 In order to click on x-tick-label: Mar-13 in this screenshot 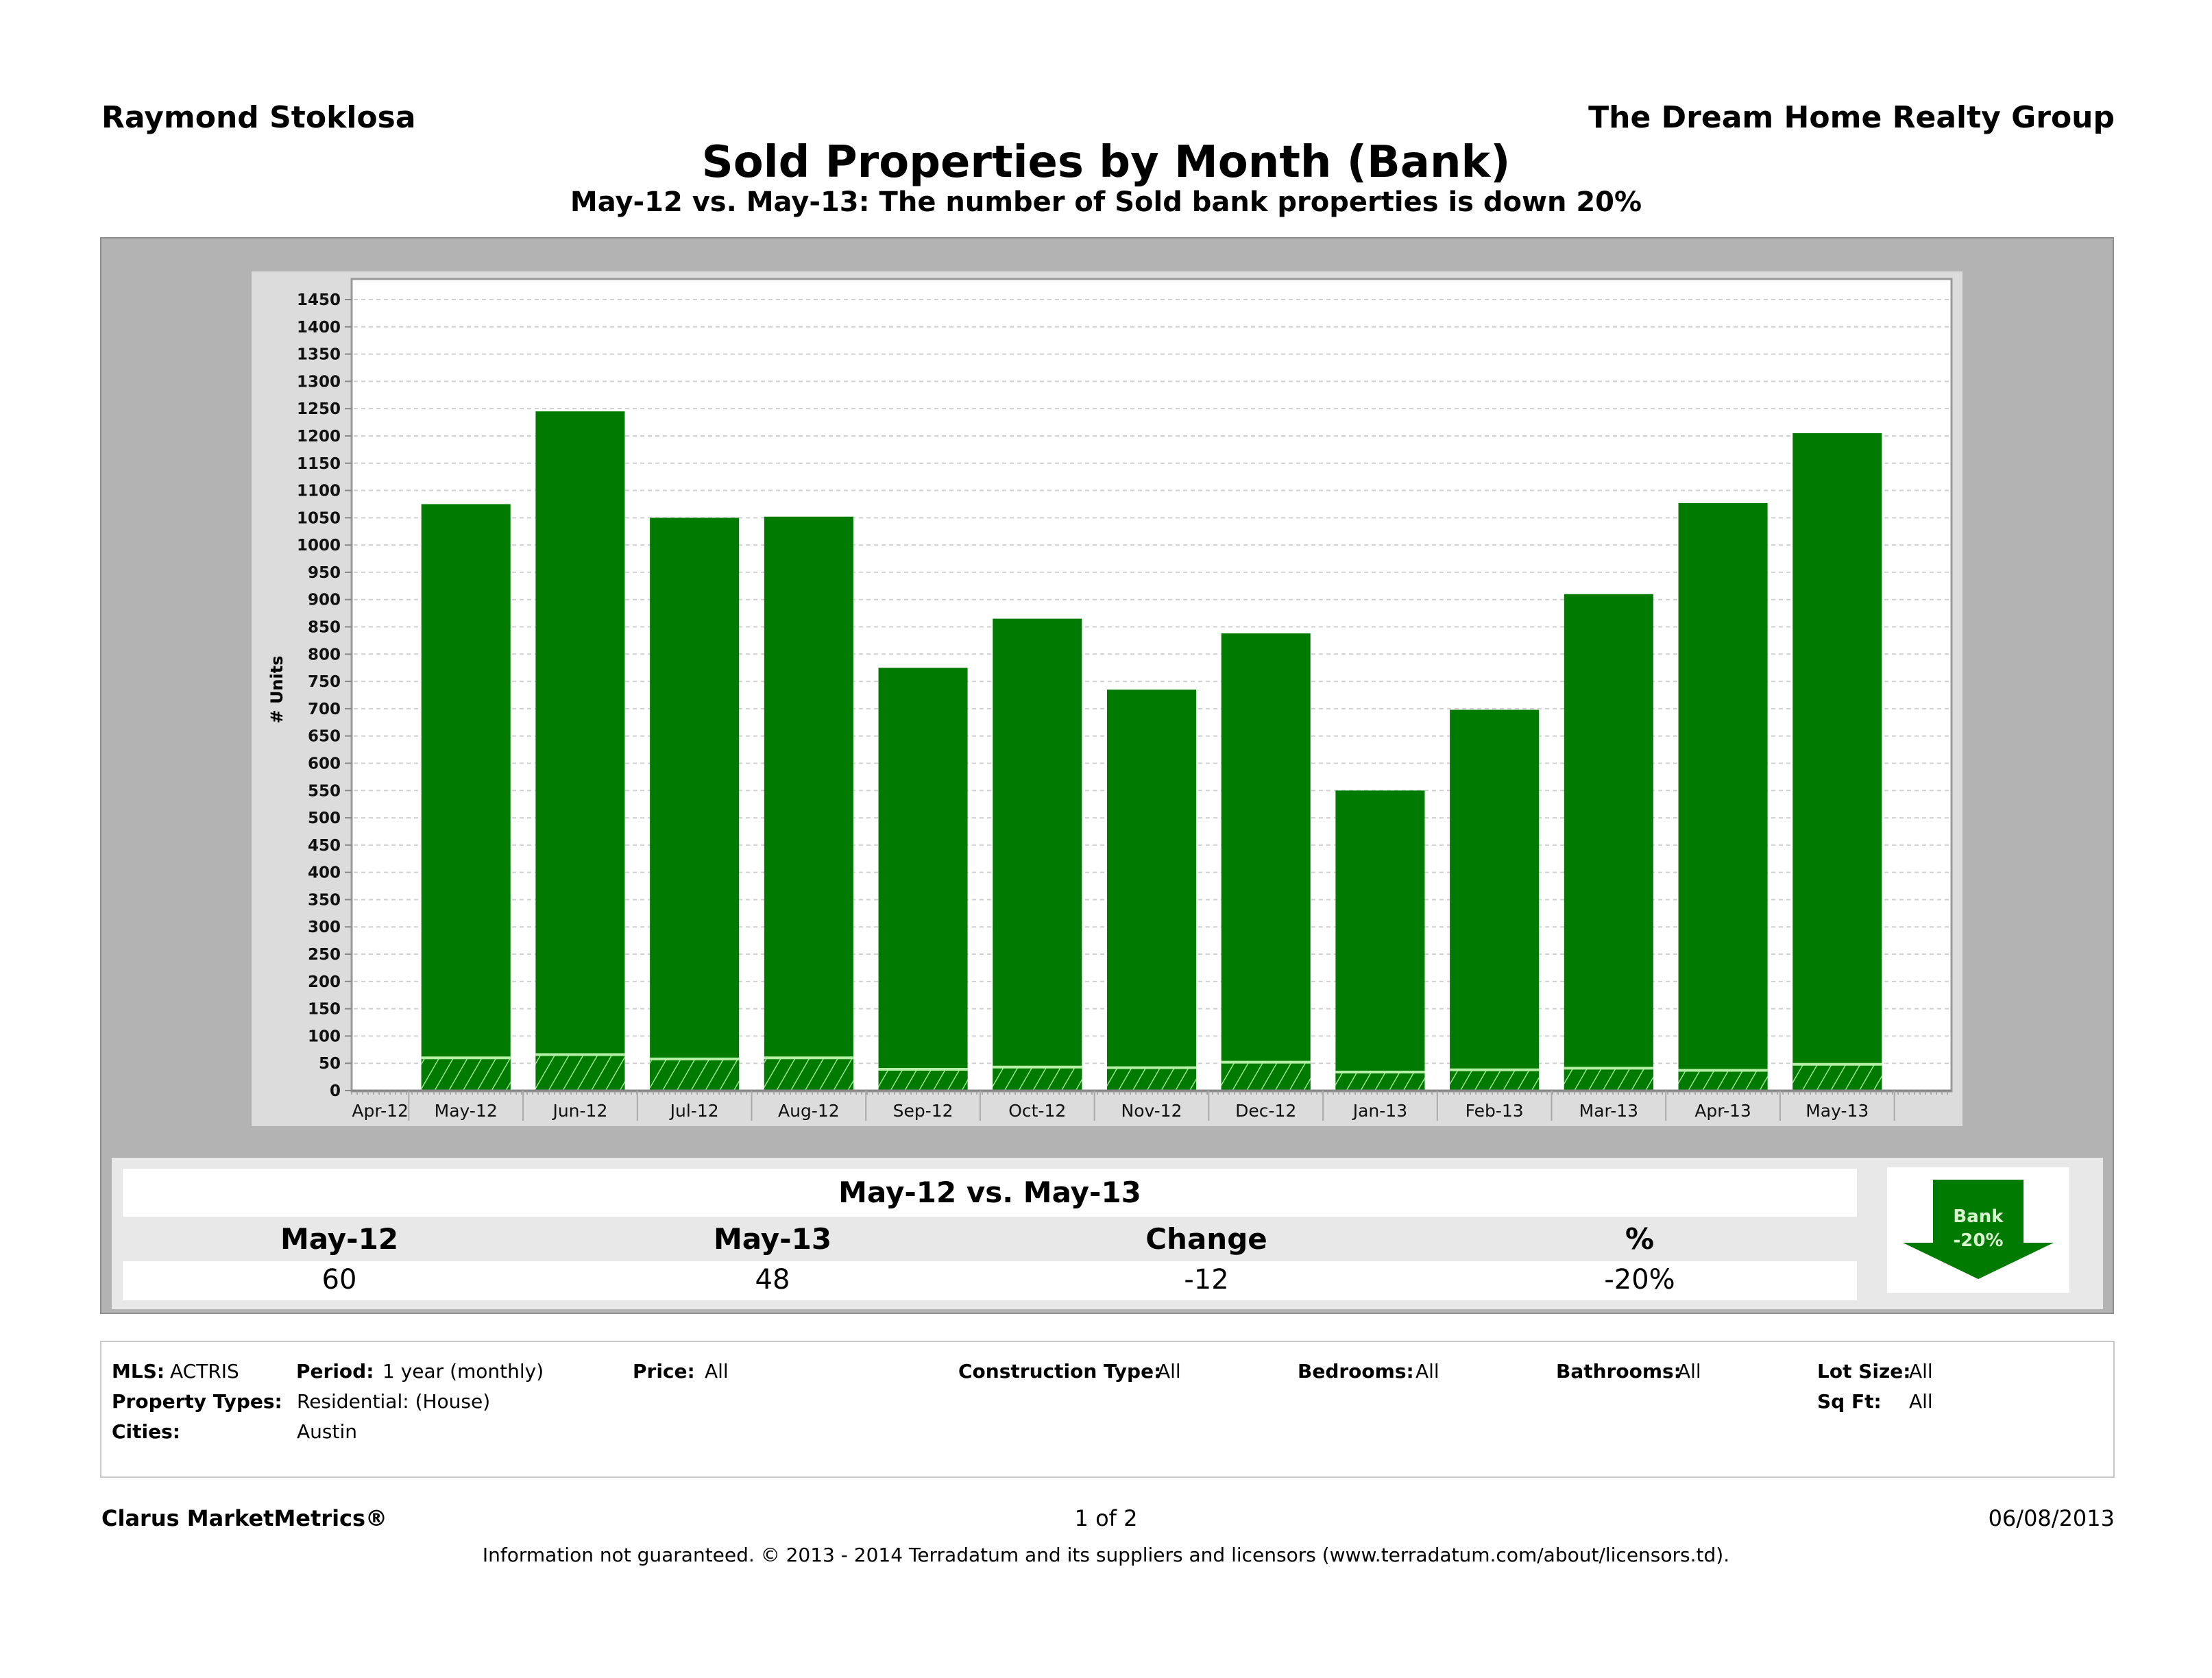, I will do `click(1609, 1111)`.